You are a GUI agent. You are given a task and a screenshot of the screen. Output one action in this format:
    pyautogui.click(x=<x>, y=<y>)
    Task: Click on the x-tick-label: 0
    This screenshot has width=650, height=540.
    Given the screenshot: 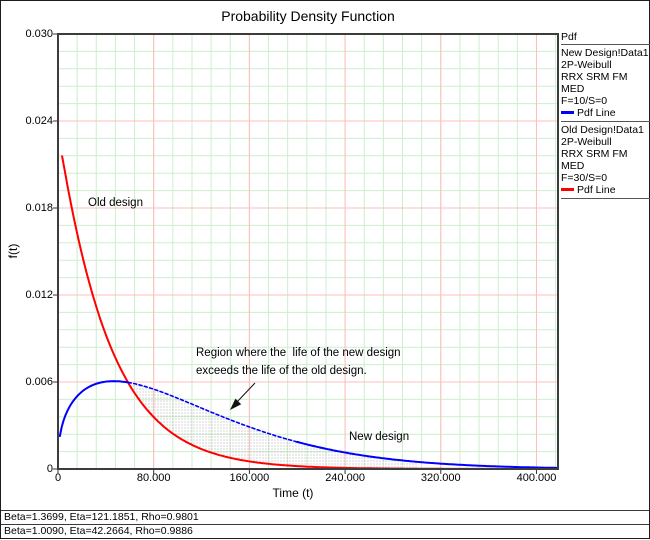 What is the action you would take?
    pyautogui.click(x=58, y=478)
    